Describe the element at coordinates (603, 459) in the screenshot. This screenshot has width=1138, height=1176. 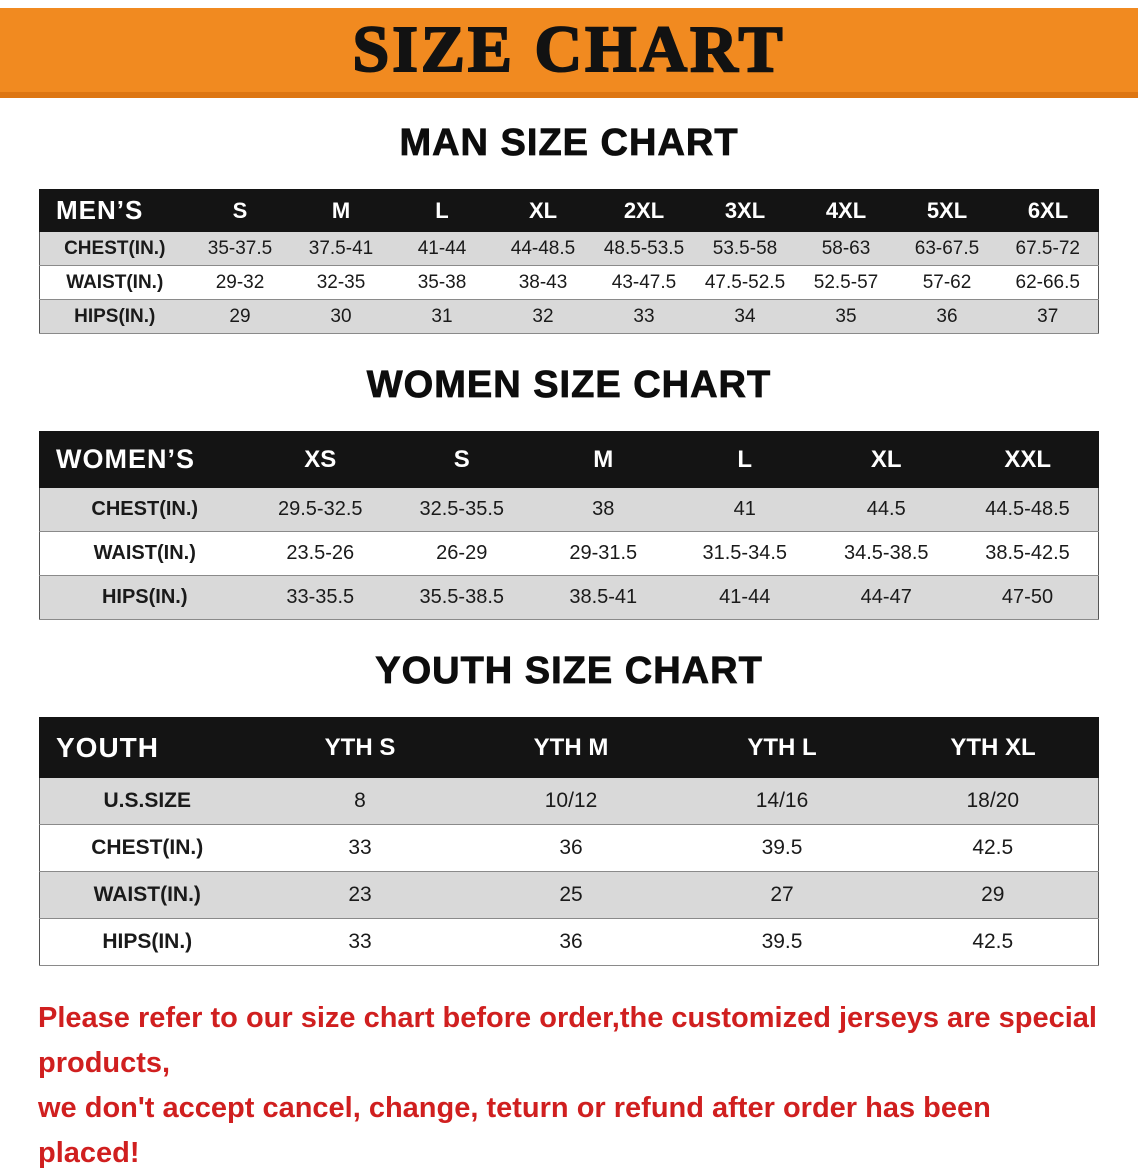
I see `size-header-cell: M` at that location.